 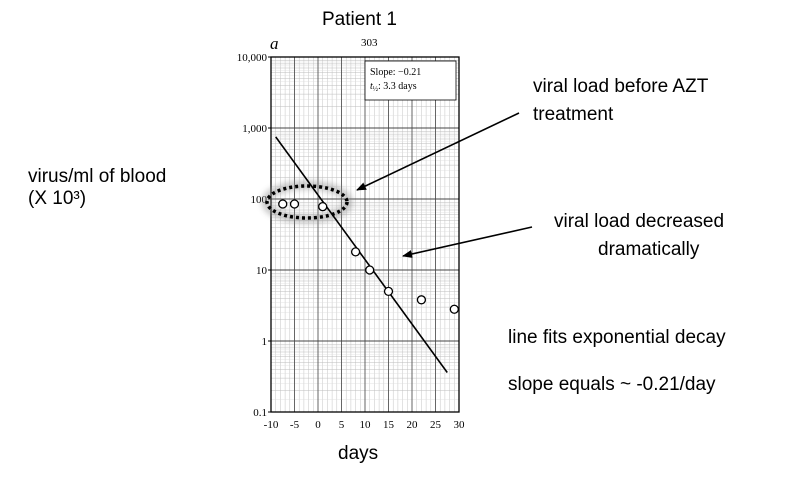 I want to click on half-life-label: t½: 3.3 days, so click(x=393, y=87).